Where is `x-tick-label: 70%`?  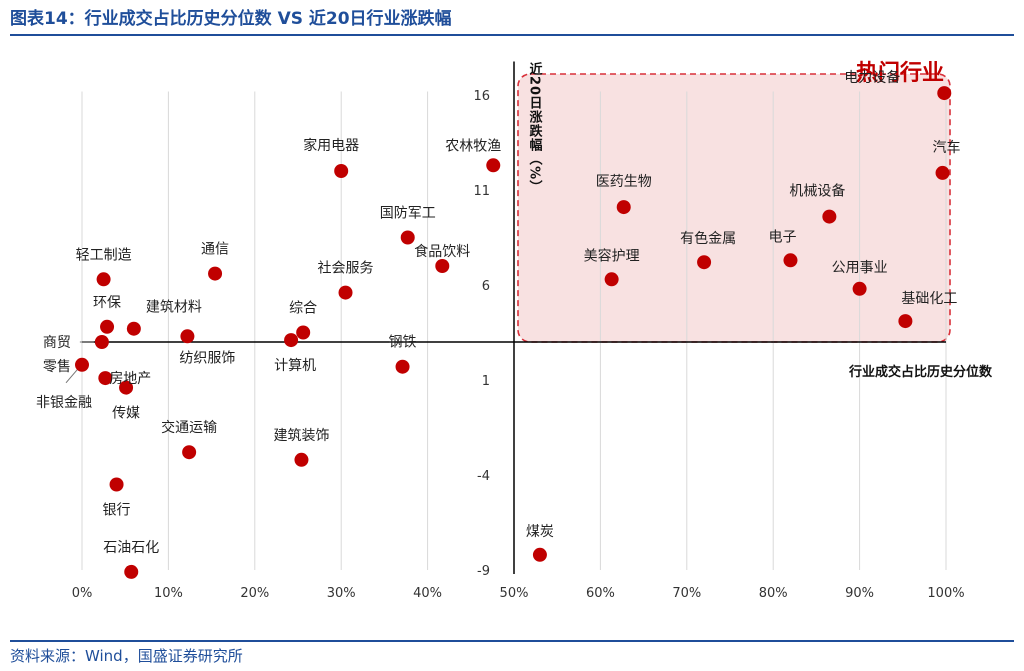 x-tick-label: 70% is located at coordinates (686, 593).